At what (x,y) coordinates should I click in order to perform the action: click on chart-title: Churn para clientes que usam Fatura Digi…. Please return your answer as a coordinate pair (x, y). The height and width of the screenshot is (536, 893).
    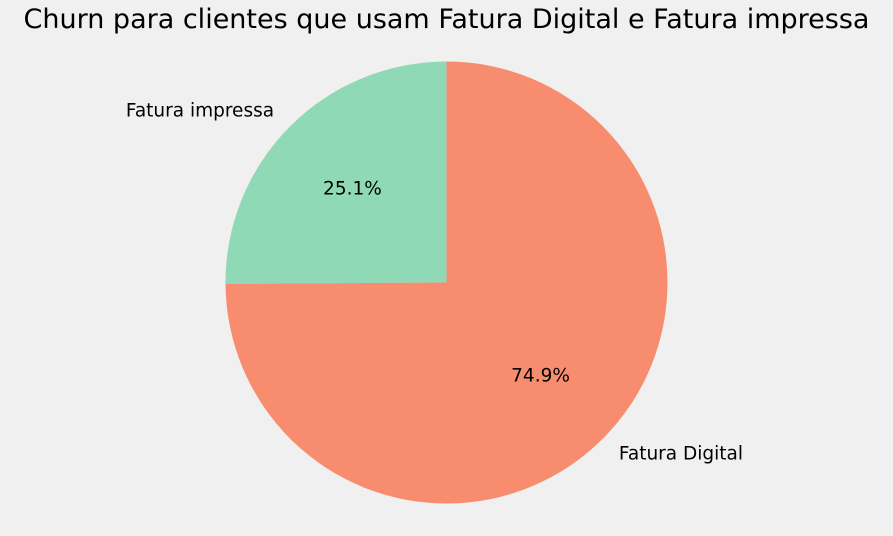
    Looking at the image, I should click on (446, 19).